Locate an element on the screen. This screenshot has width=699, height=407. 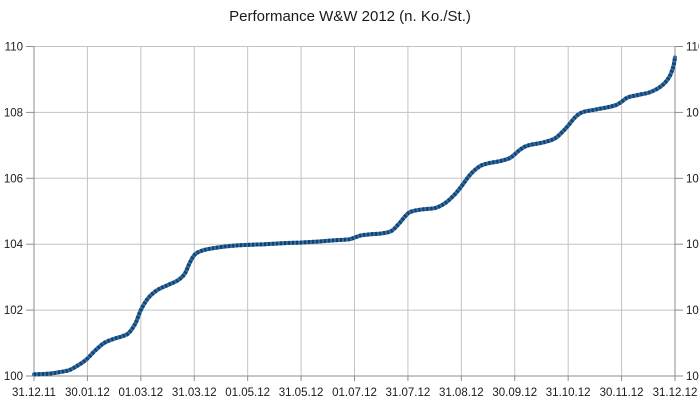
x-tick-label: 31.07.12 is located at coordinates (408, 393).